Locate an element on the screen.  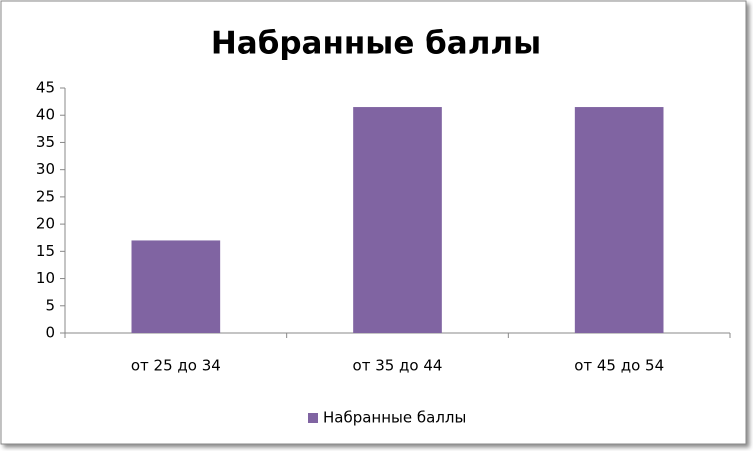
x-tick-label: от 25 до 34 is located at coordinates (176, 366).